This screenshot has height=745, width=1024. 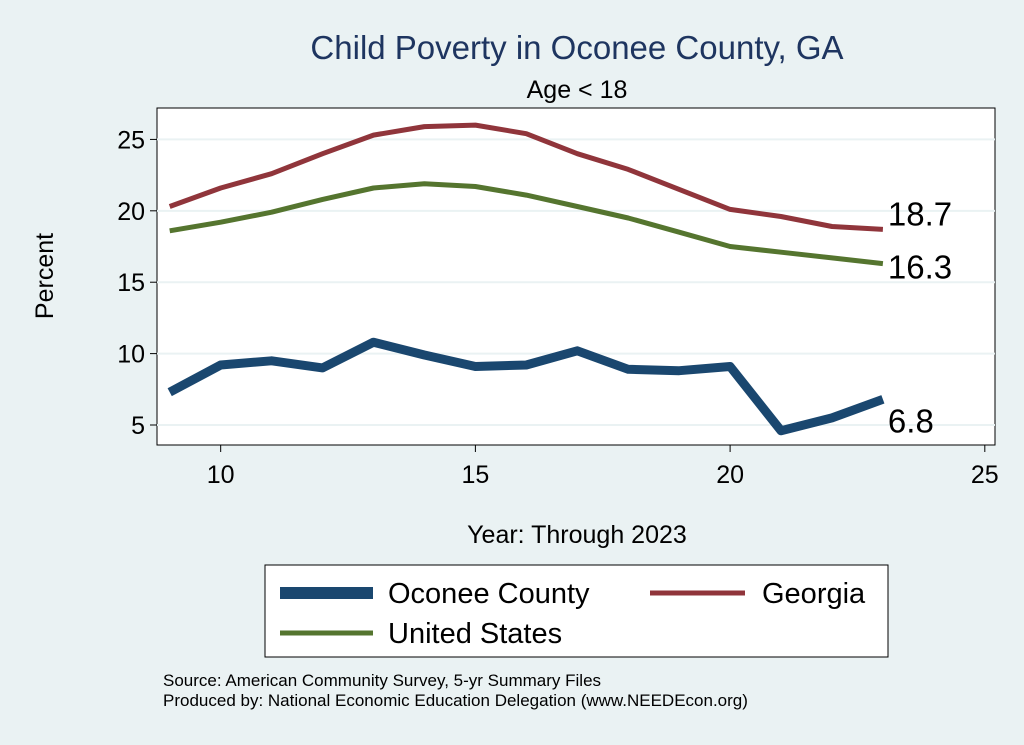 What do you see at coordinates (911, 420) in the screenshot?
I see `end-value-label-oconee-county: 6.8` at bounding box center [911, 420].